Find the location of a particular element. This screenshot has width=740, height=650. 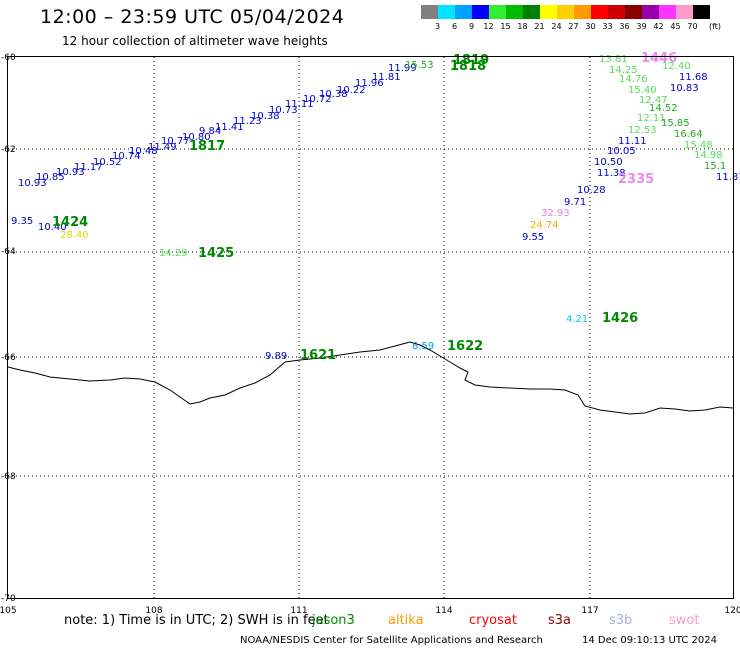

wave-height-reading: 15.48 is located at coordinates (698, 145).